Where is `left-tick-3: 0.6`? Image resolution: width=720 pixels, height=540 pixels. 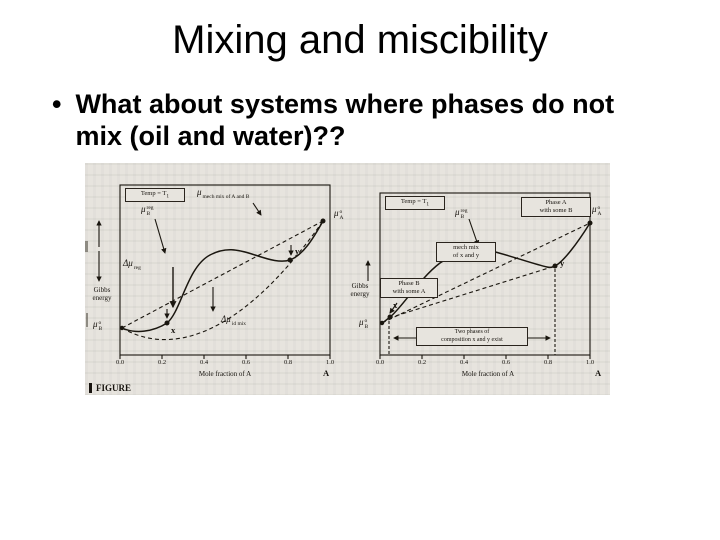
left-tick-3: 0.6 is located at coordinates (246, 362).